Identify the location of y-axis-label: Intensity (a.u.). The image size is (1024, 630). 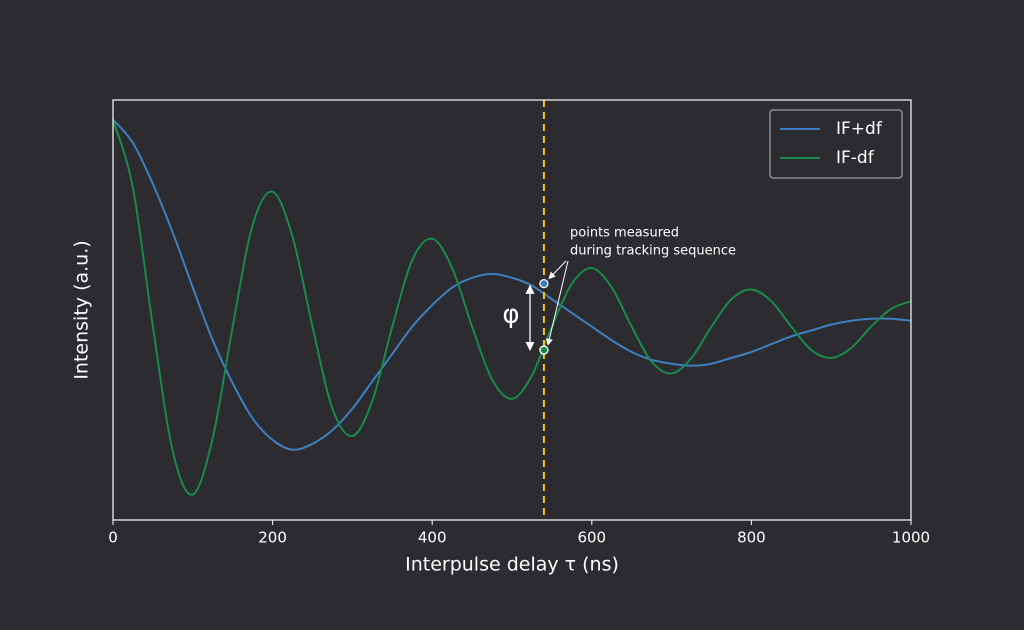
(82, 309).